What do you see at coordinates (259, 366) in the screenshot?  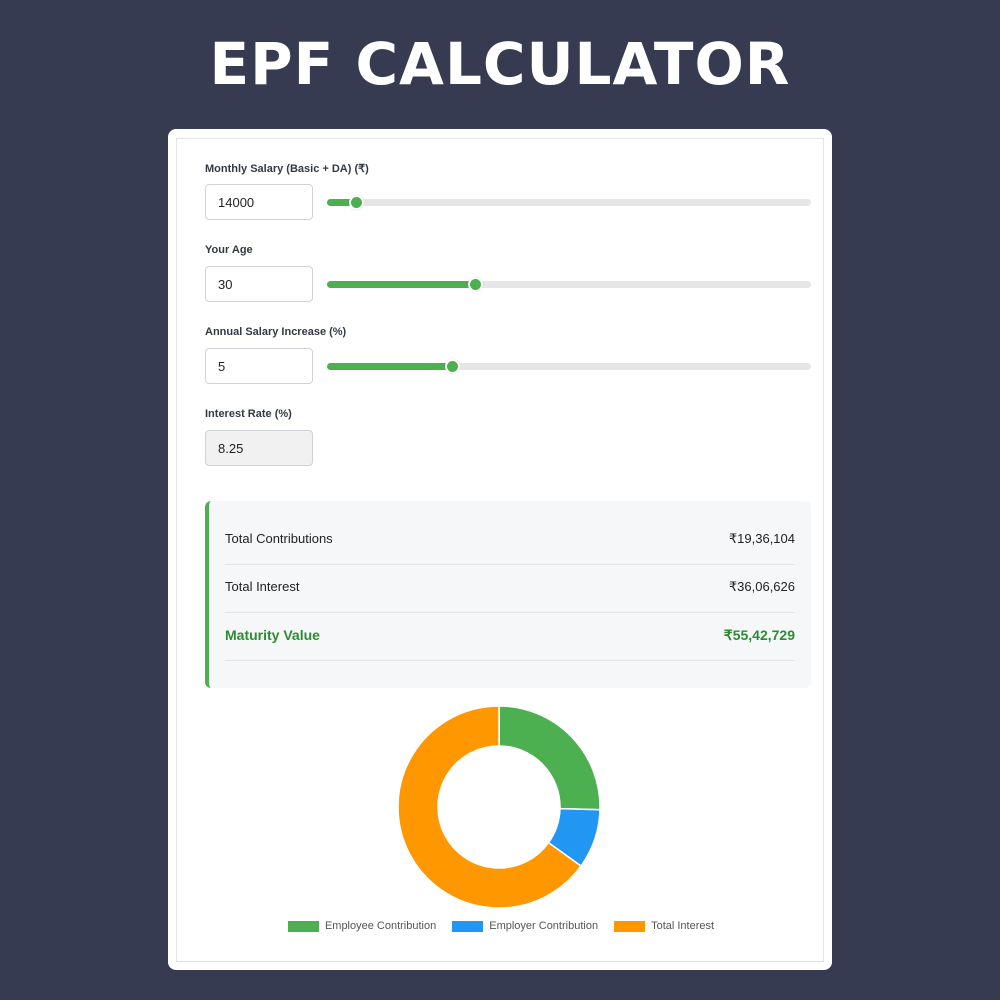 I see `salary-increase-input` at bounding box center [259, 366].